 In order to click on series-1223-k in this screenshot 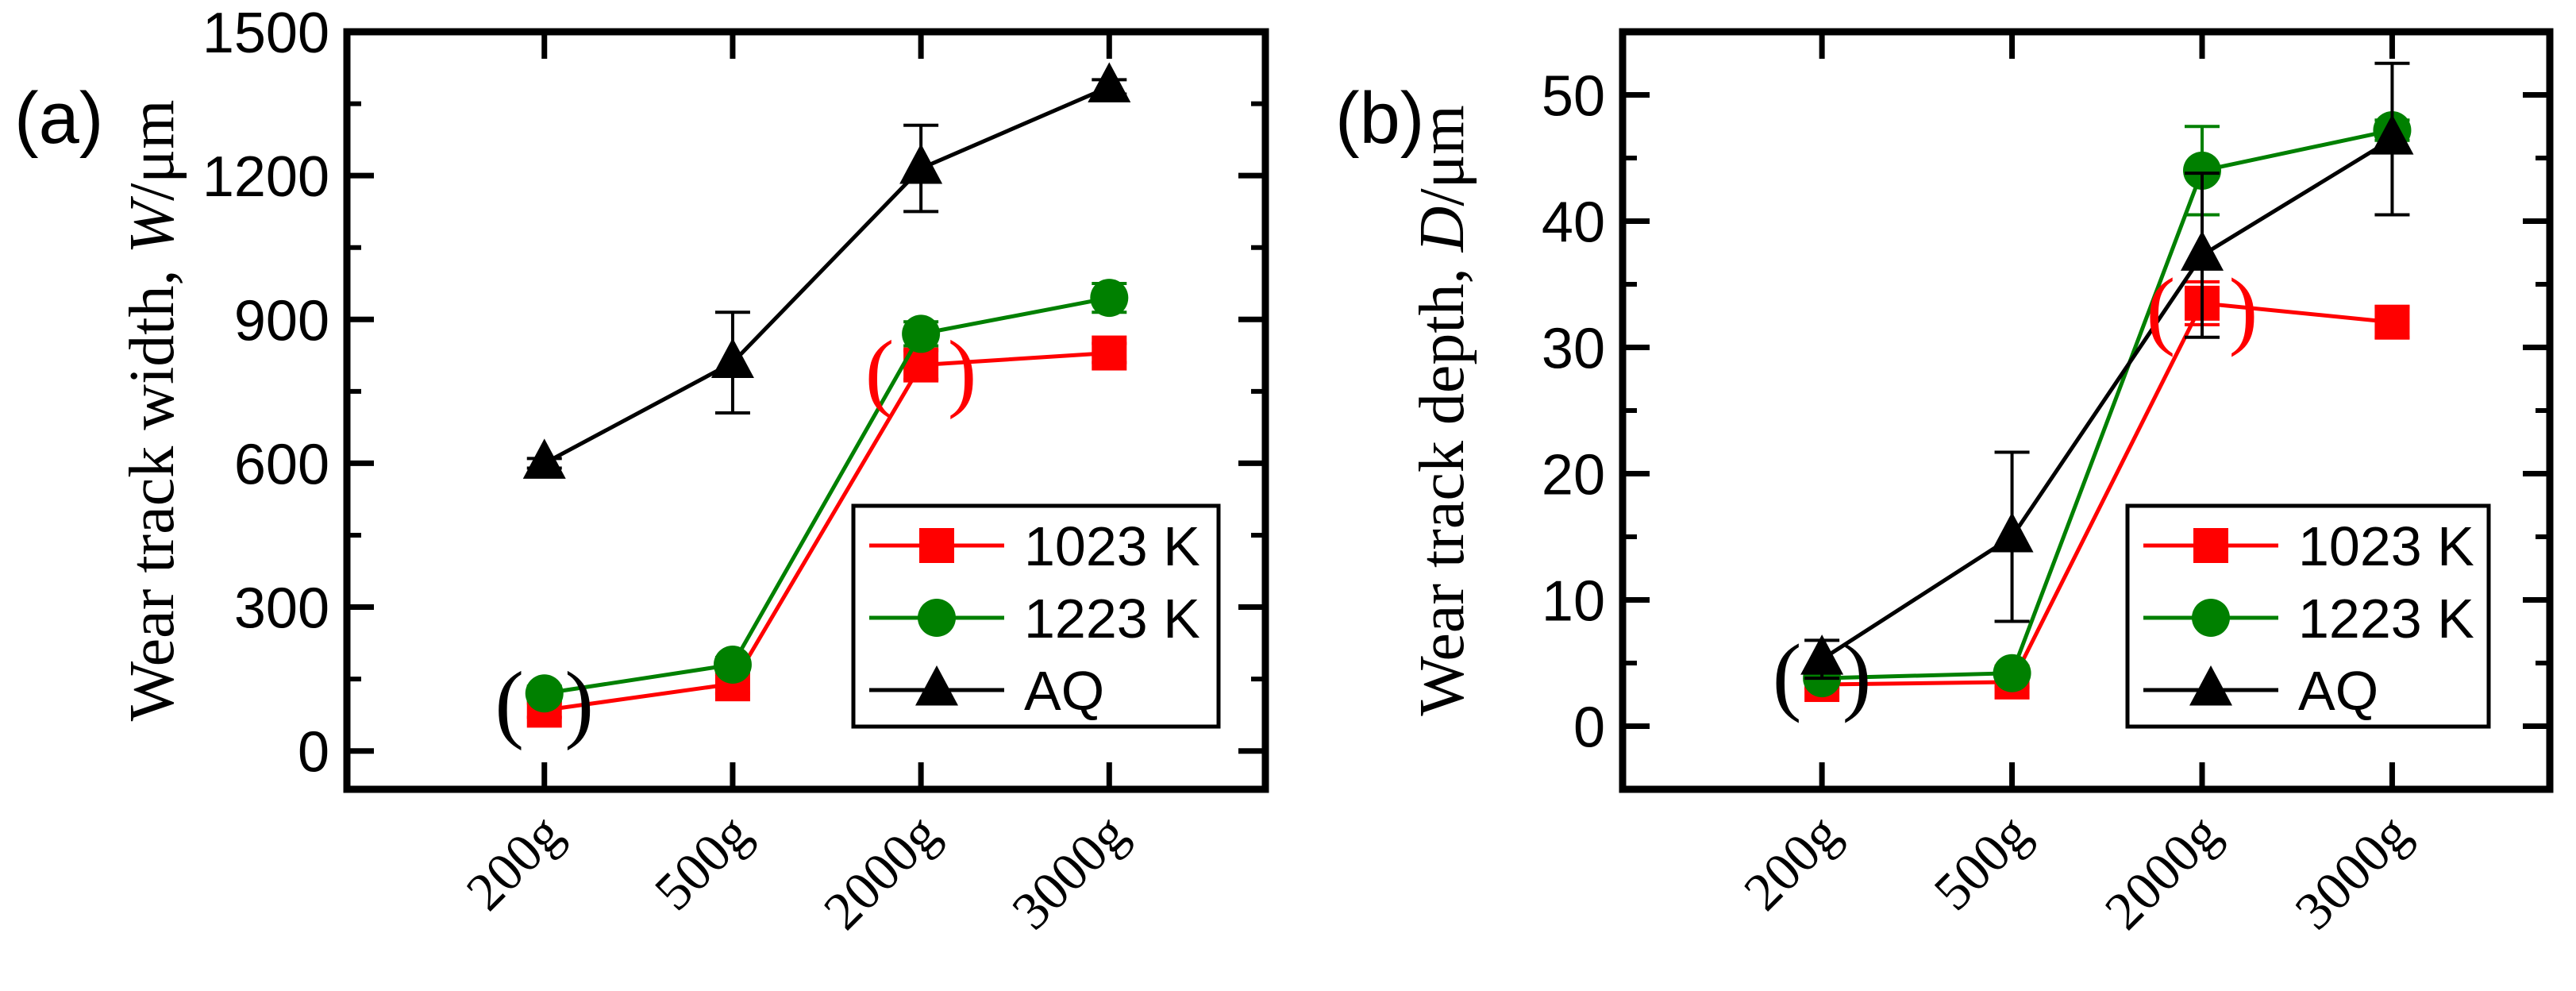, I will do `click(827, 496)`.